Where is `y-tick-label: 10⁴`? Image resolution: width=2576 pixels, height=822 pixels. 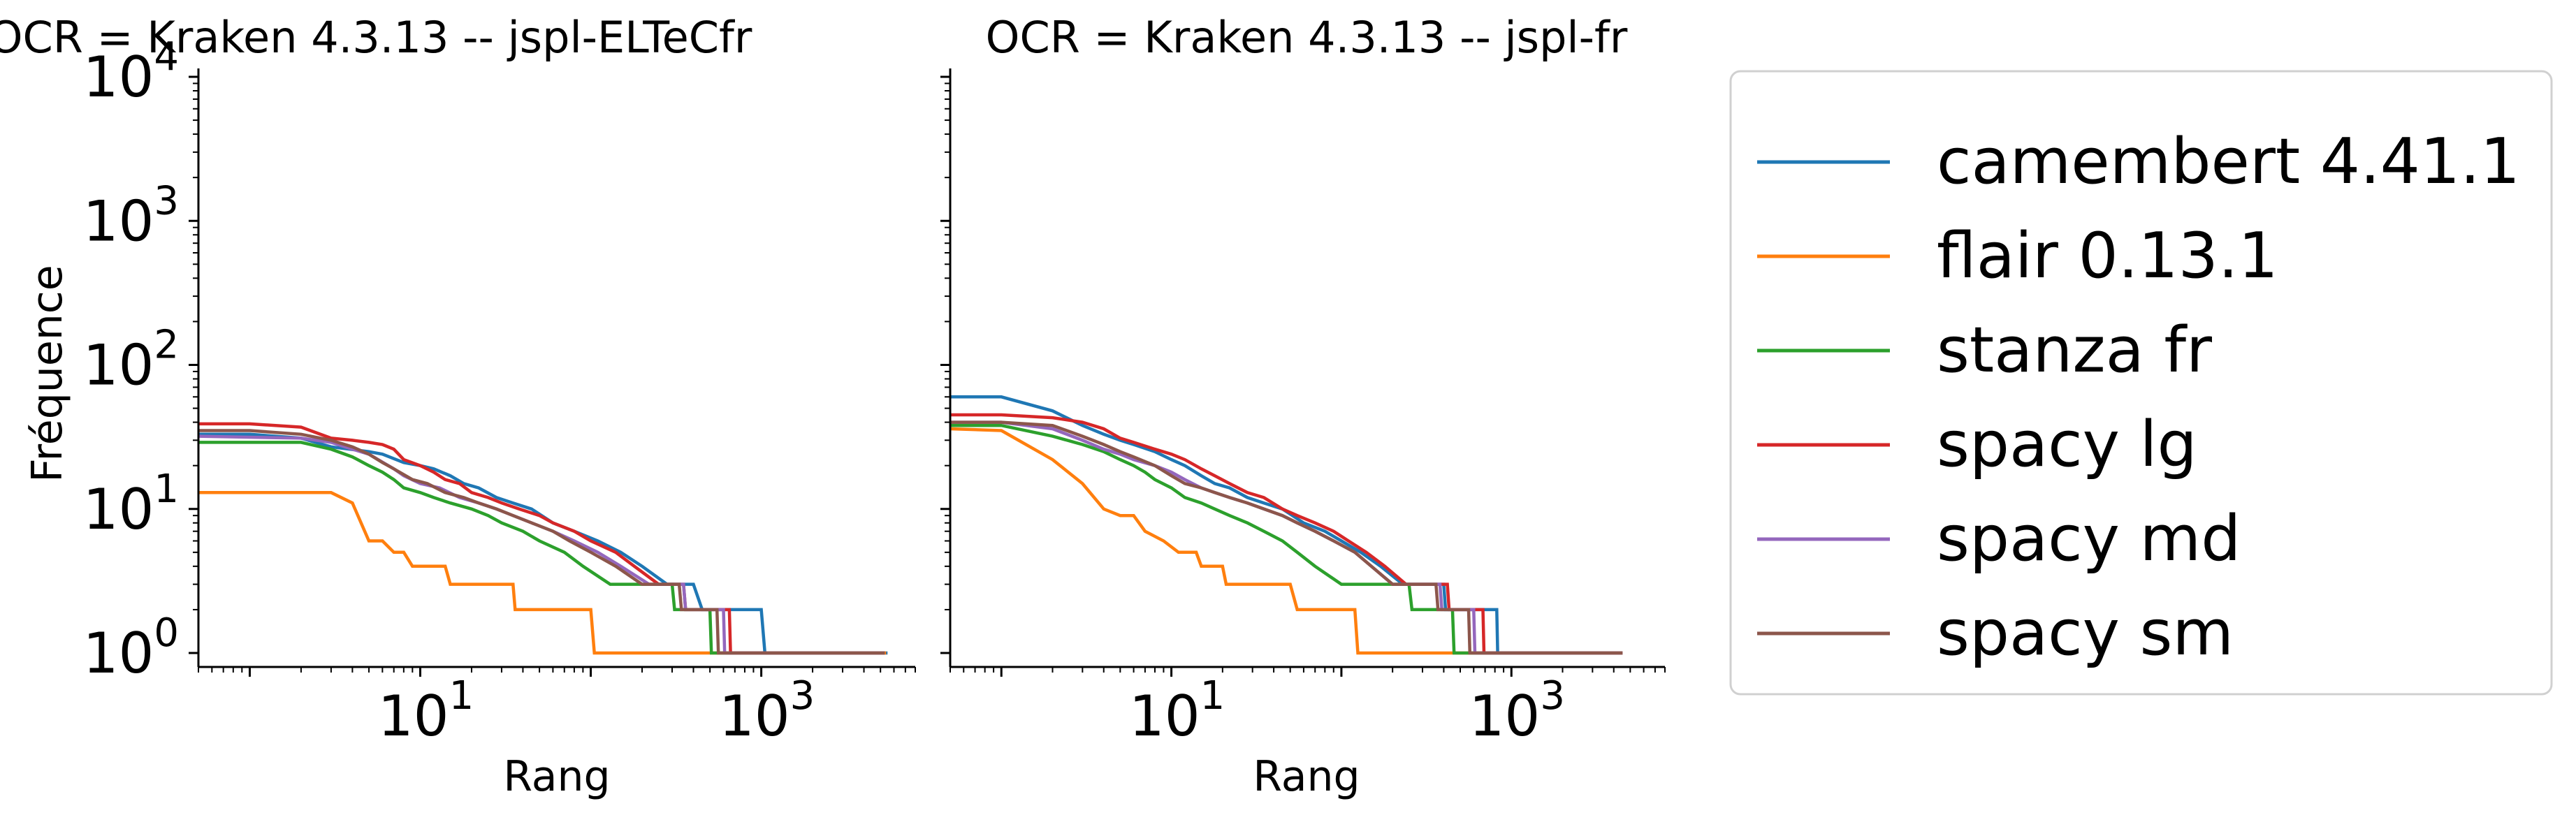
y-tick-label: 10⁴ is located at coordinates (131, 72).